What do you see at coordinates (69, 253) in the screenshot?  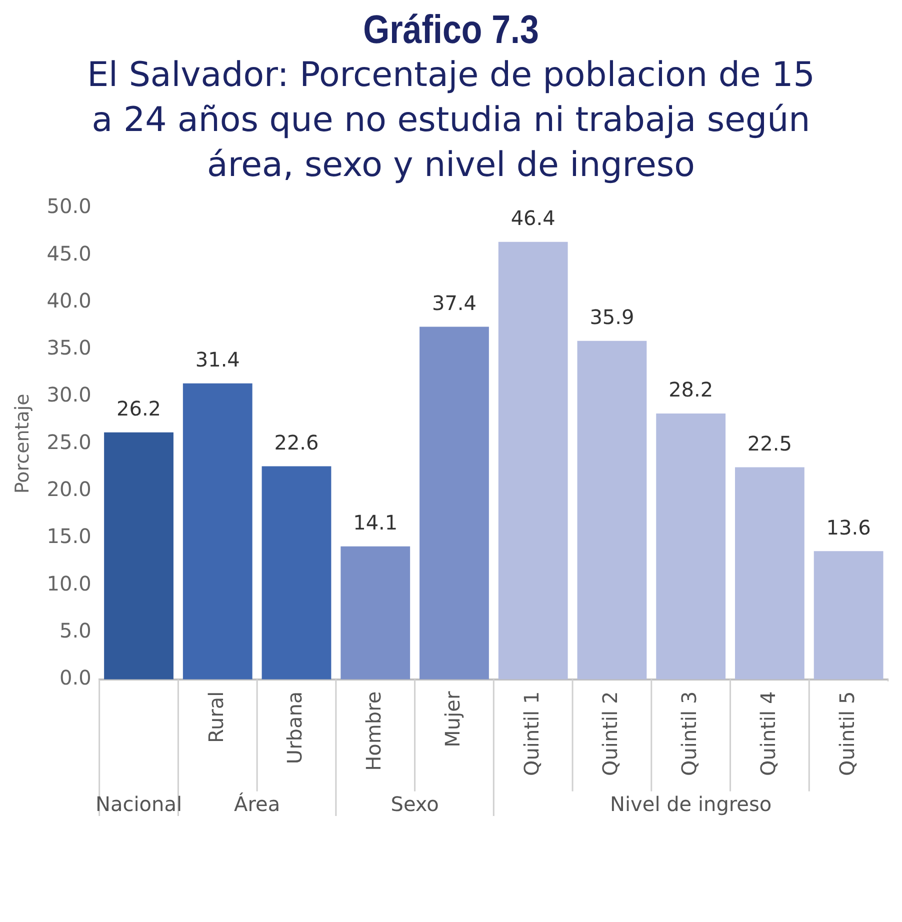 I see `y-tick-label: 45.0` at bounding box center [69, 253].